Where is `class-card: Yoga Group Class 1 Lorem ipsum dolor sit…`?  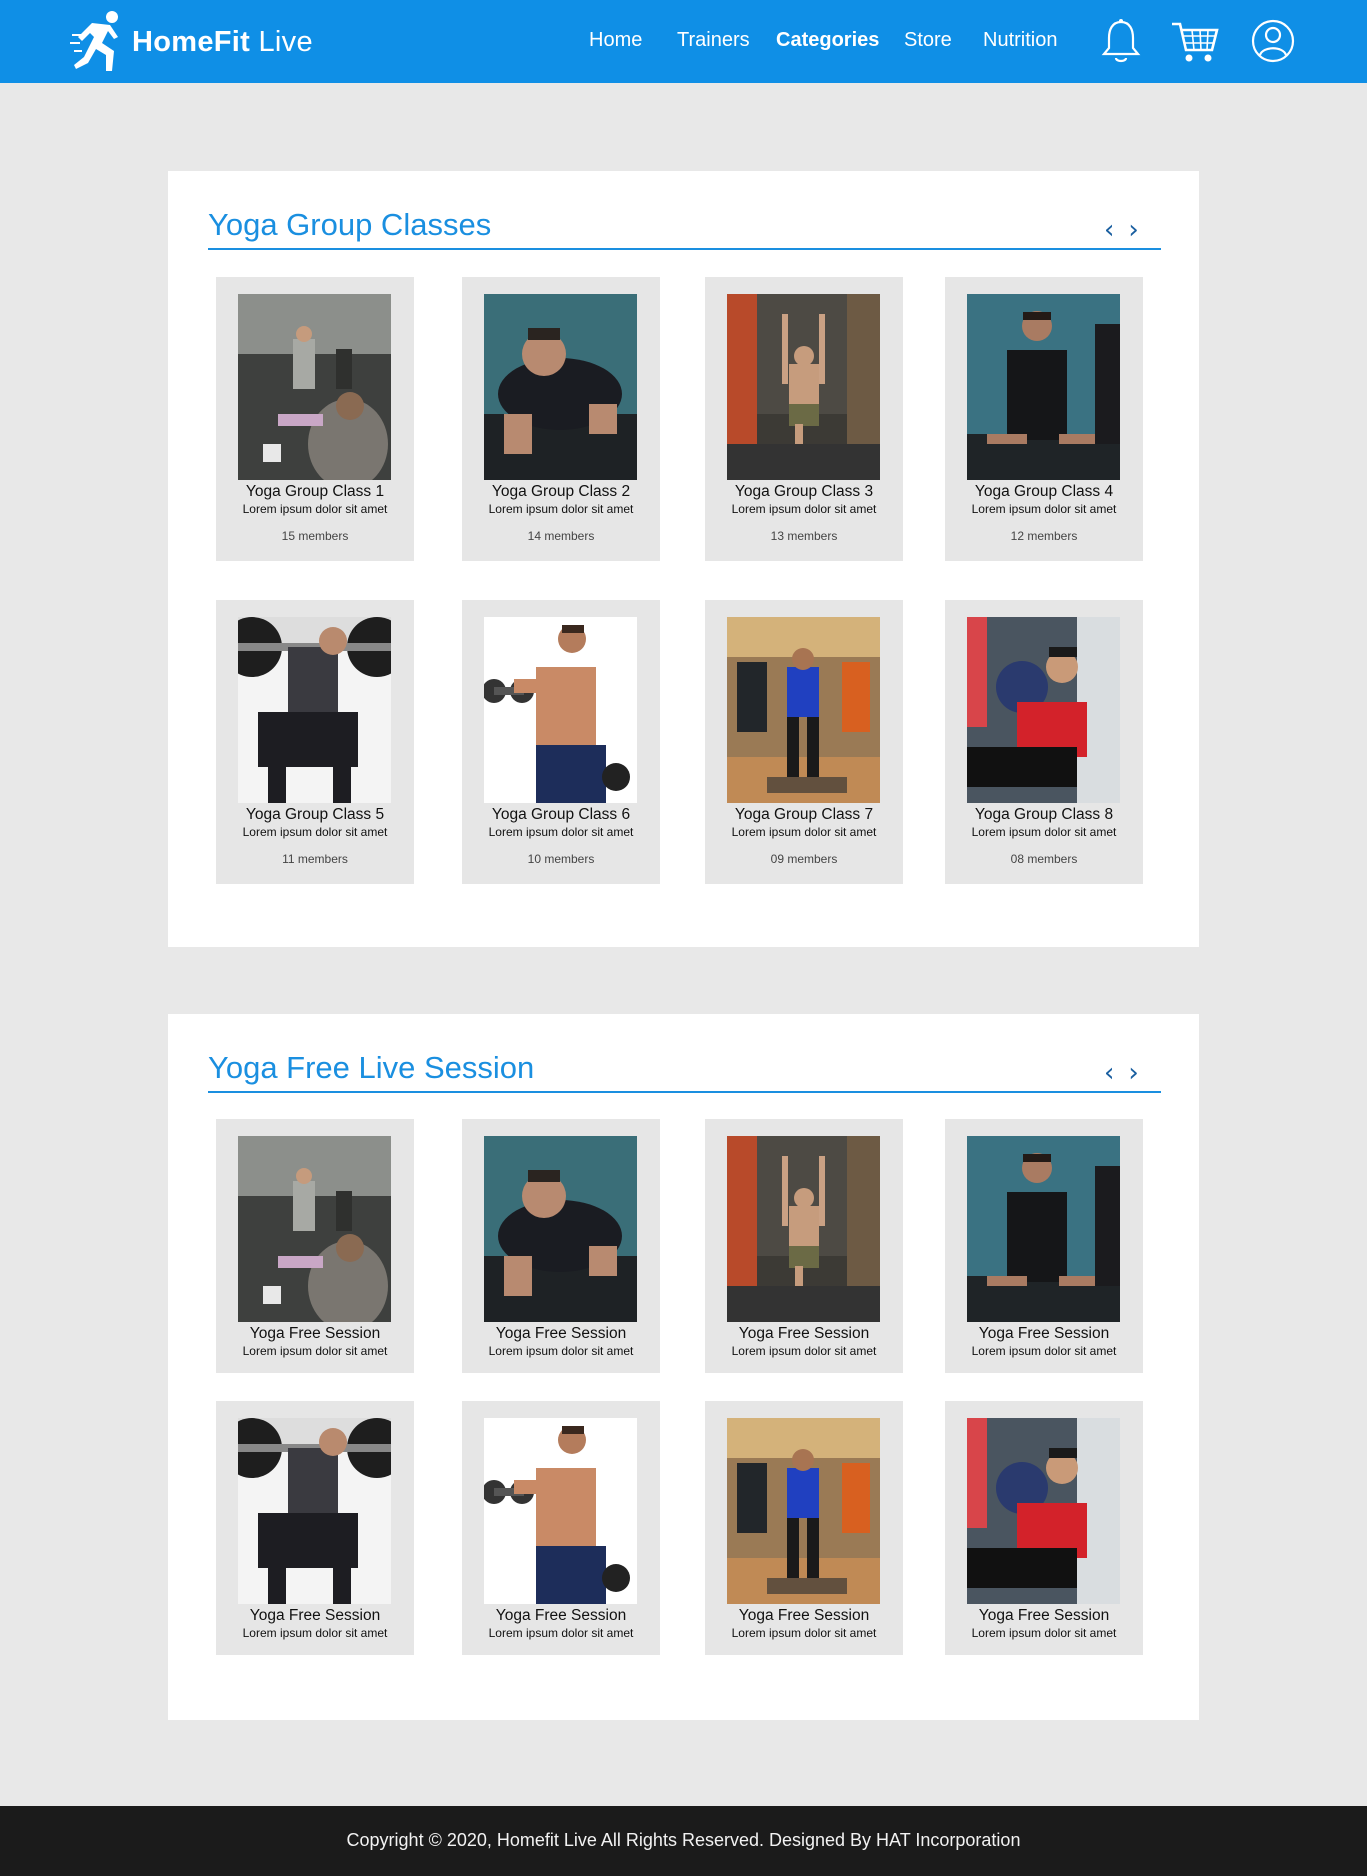 class-card: Yoga Group Class 1 Lorem ipsum dolor sit… is located at coordinates (315, 419).